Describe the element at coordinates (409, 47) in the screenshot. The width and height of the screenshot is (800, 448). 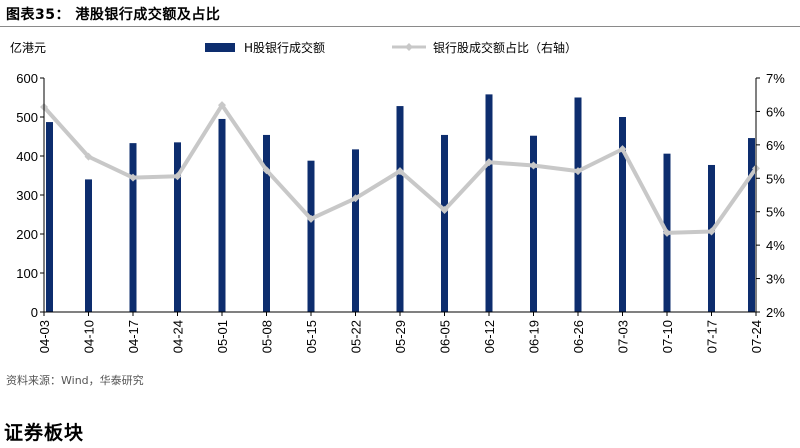
I see `legend-line-marker` at that location.